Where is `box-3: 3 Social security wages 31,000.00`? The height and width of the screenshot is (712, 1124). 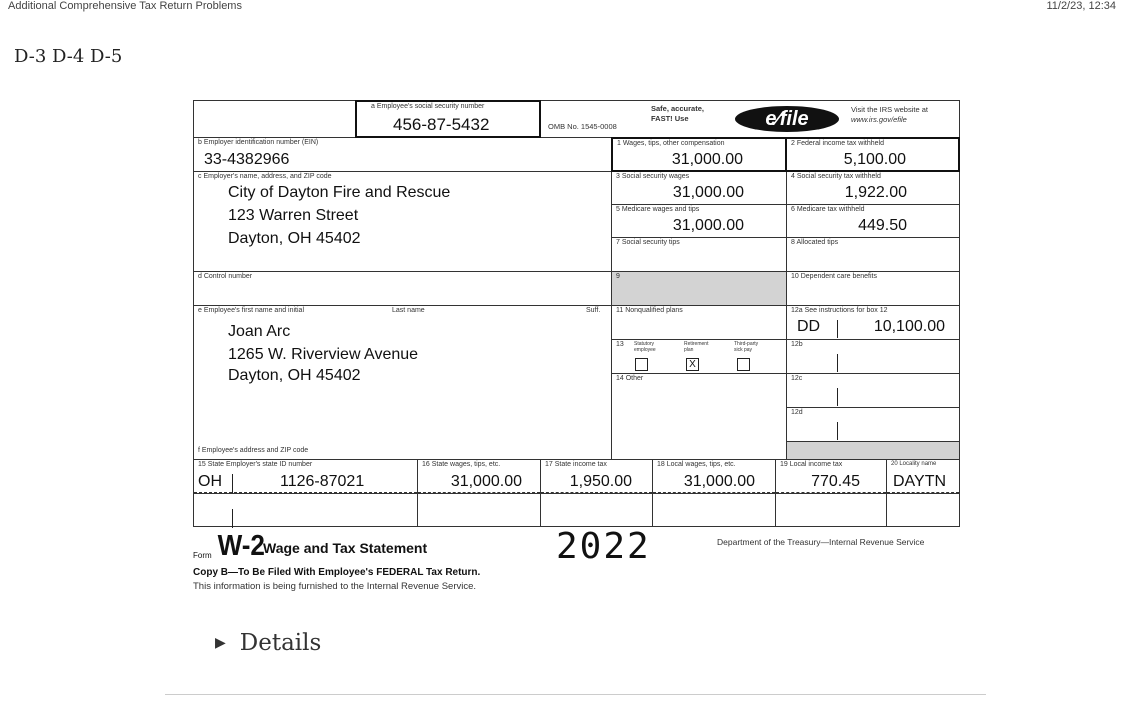
box-3: 3 Social security wages 31,000.00 is located at coordinates (699, 188).